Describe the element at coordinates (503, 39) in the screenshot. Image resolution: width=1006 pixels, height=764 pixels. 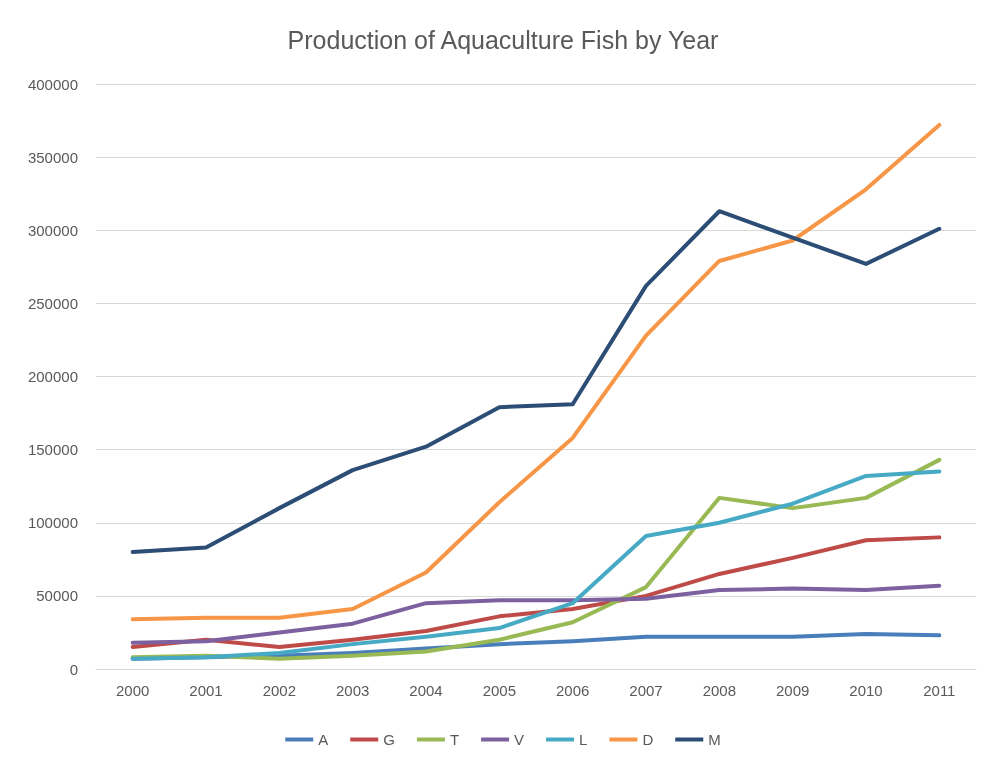
I see `chart-title: Production of Aquaculture Fish by Year` at that location.